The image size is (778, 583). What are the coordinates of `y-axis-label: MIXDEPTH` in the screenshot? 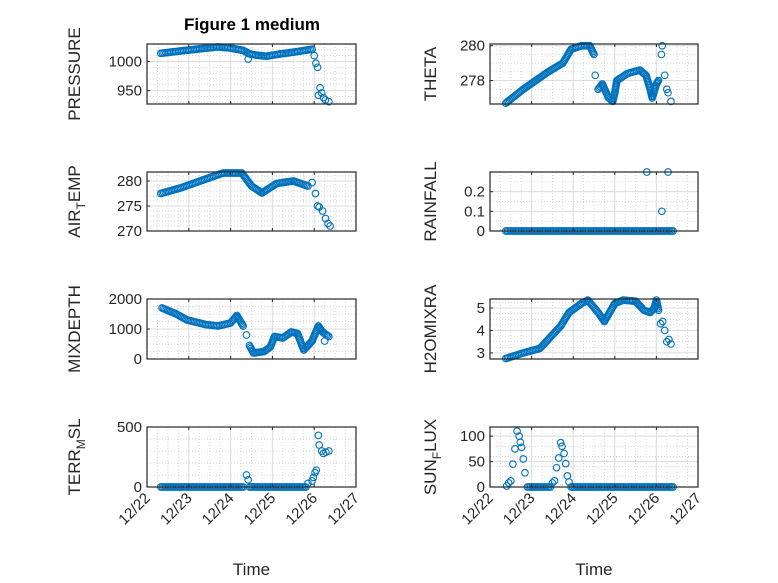 It's located at (74, 329).